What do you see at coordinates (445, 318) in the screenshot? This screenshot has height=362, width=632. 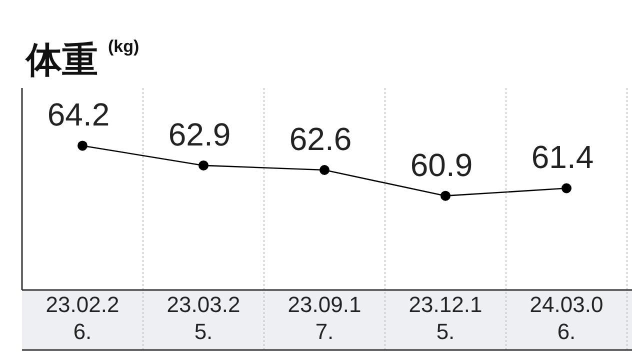 I see `x-tick-label: 23.12.15.` at bounding box center [445, 318].